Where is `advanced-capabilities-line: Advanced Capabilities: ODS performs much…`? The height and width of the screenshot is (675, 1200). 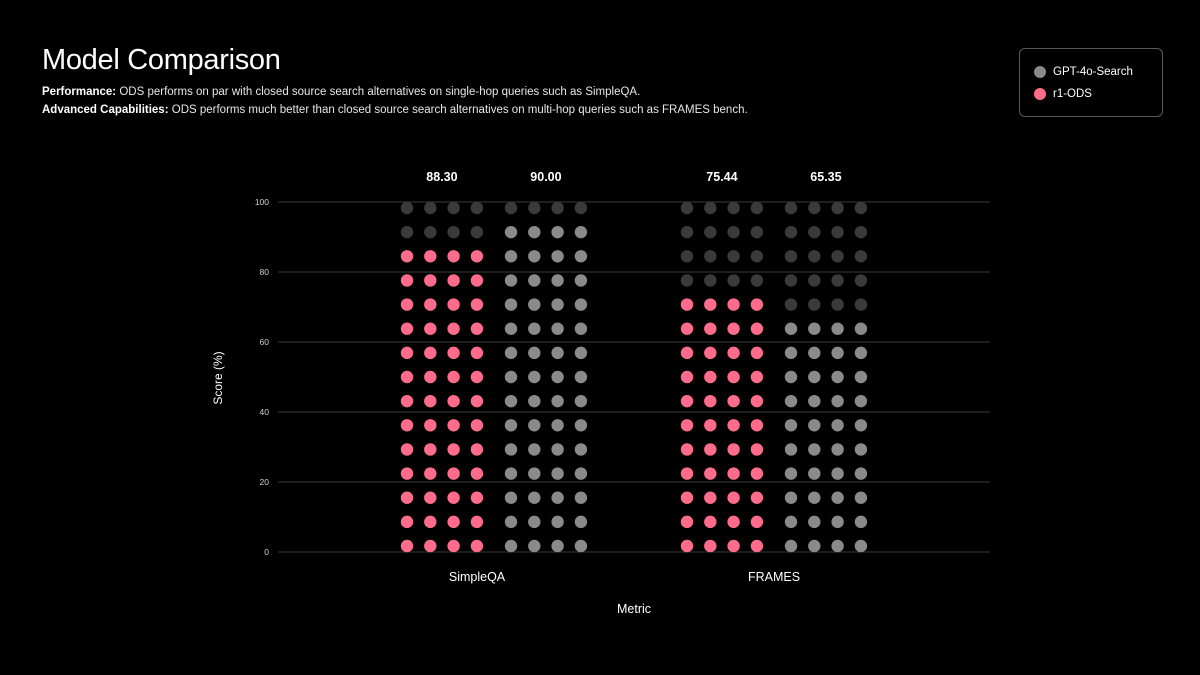 advanced-capabilities-line: Advanced Capabilities: ODS performs much… is located at coordinates (395, 110).